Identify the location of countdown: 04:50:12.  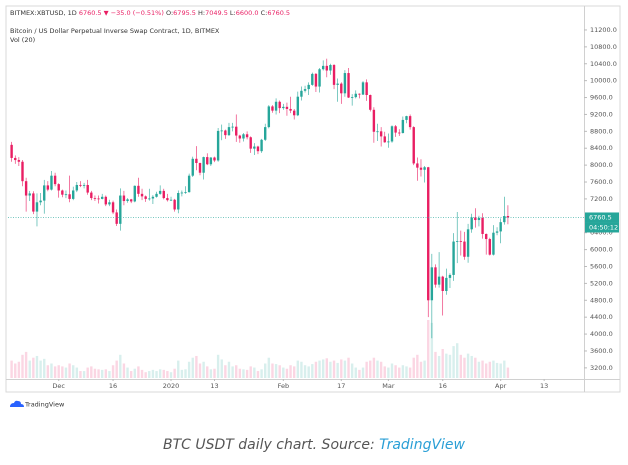
(603, 227).